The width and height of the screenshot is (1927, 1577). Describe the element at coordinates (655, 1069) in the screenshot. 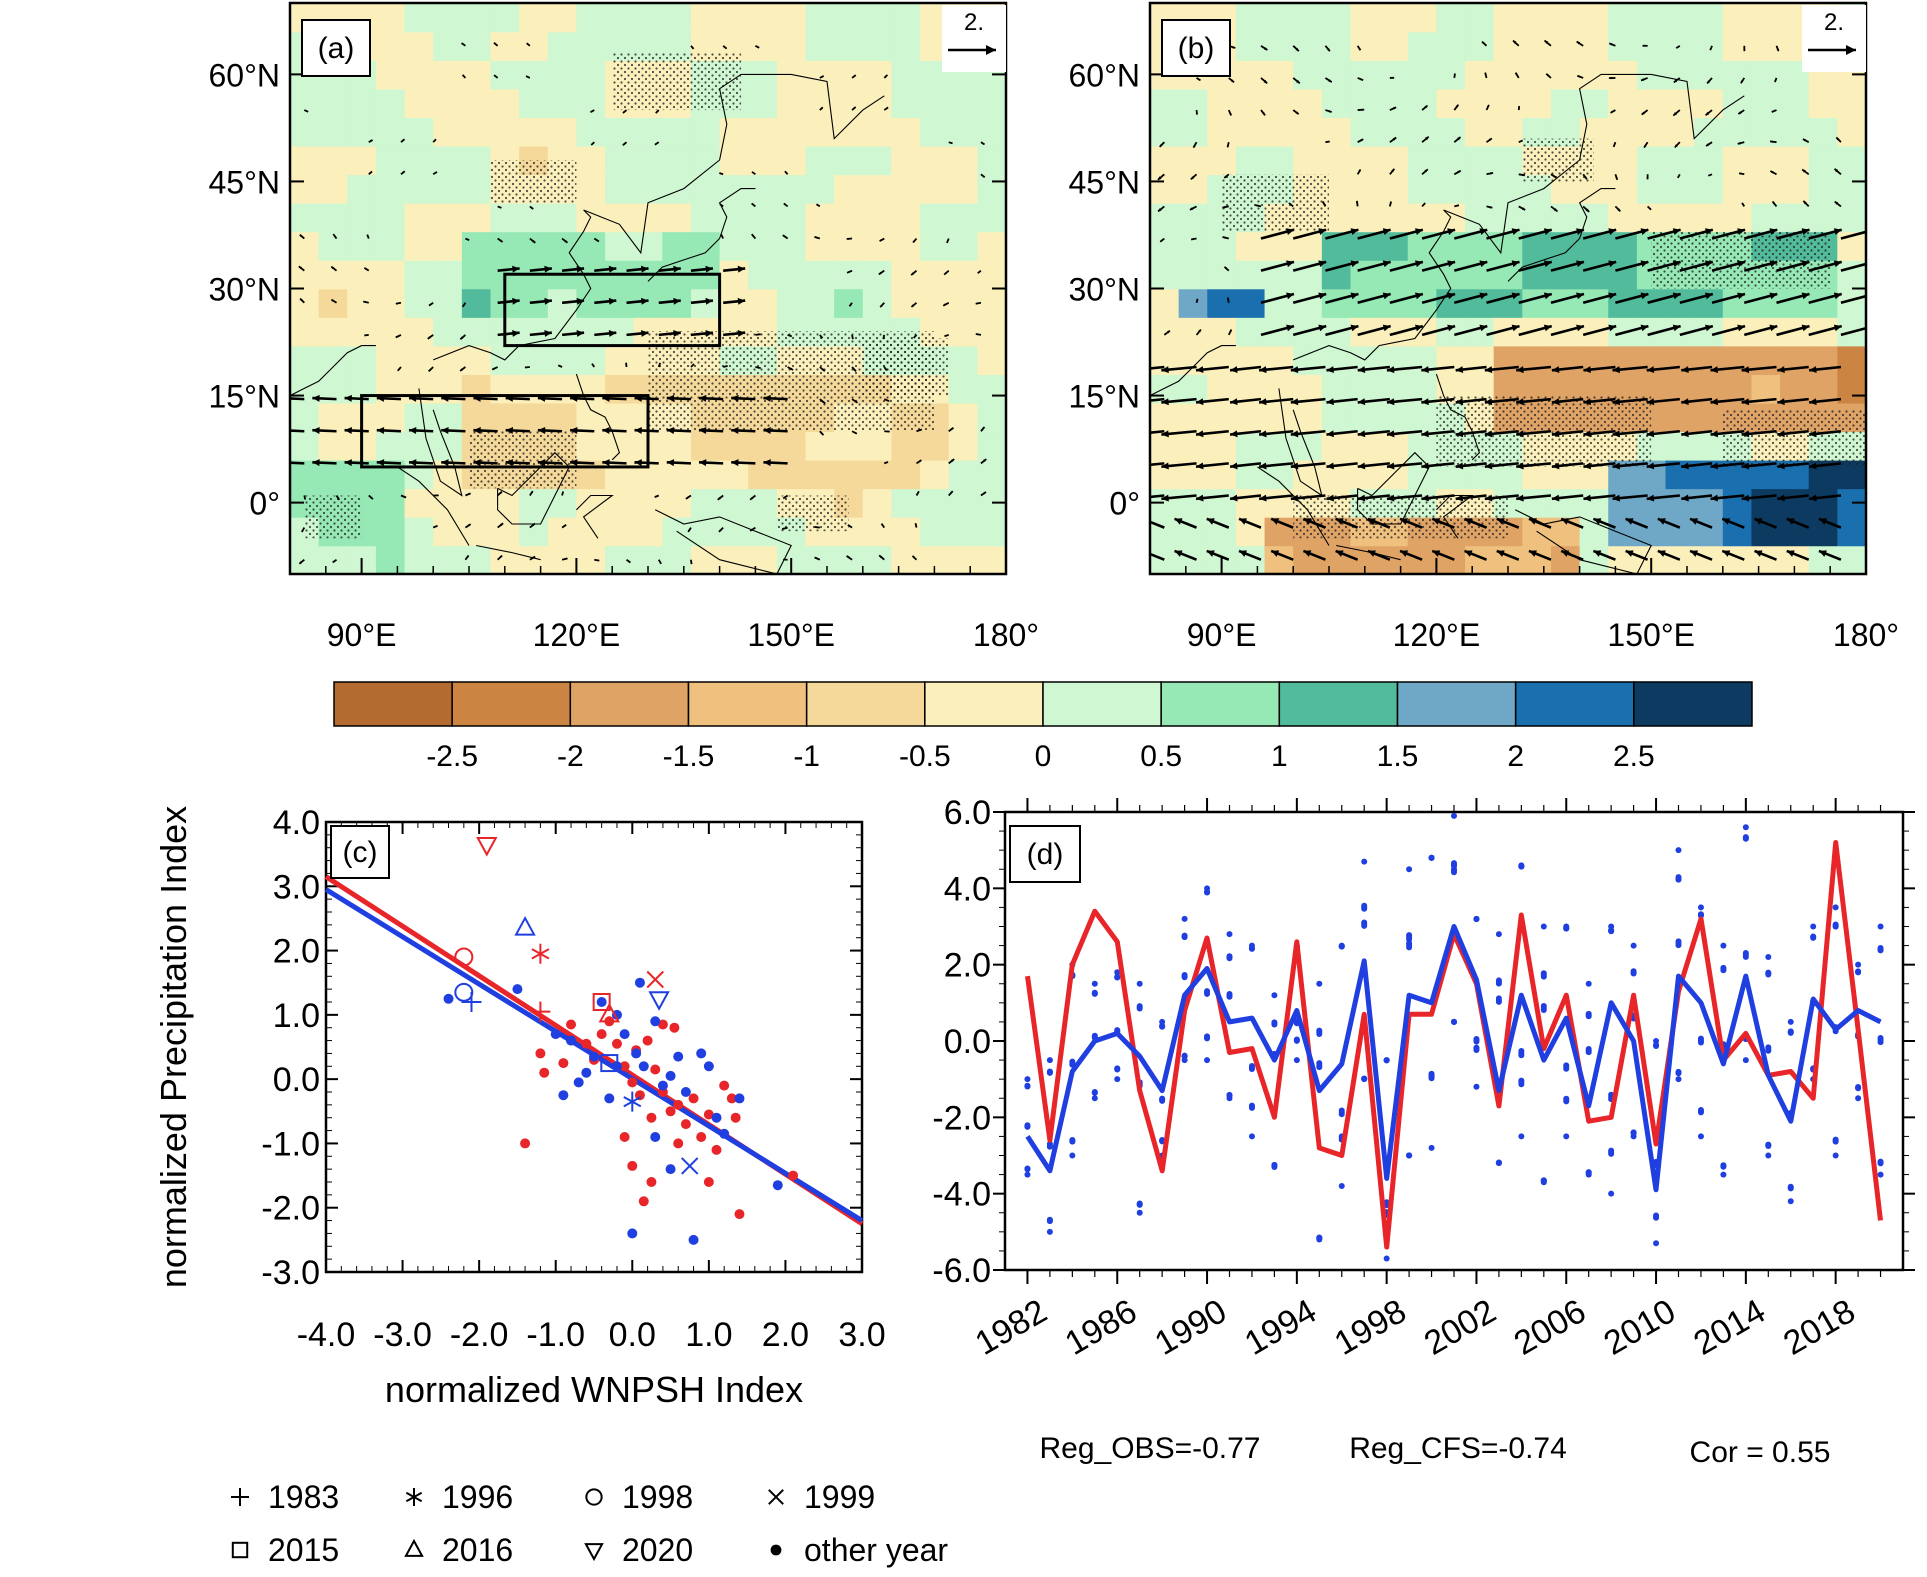

I see `scatter-dot-red` at that location.